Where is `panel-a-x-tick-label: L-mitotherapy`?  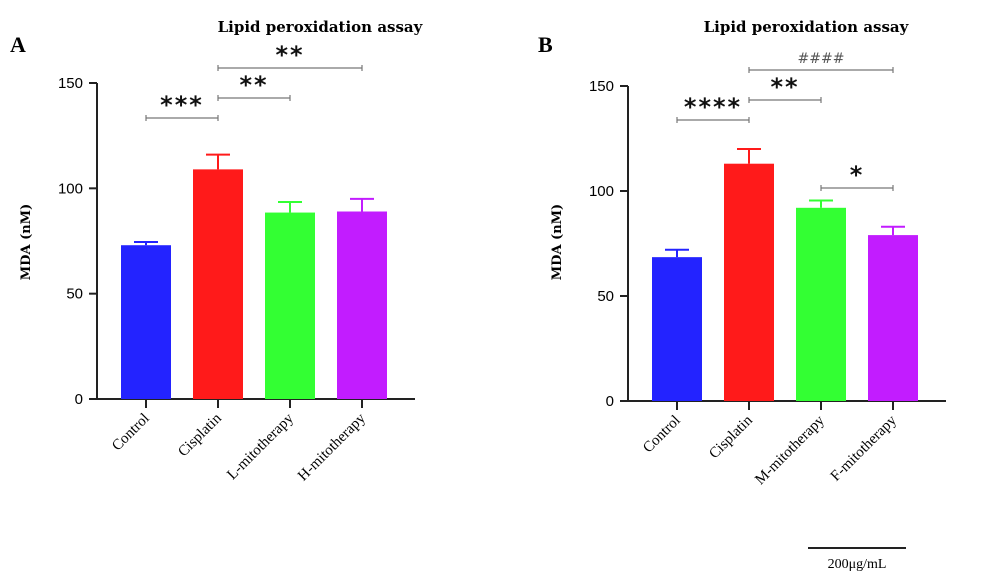 panel-a-x-tick-label: L-mitotherapy is located at coordinates (260, 446).